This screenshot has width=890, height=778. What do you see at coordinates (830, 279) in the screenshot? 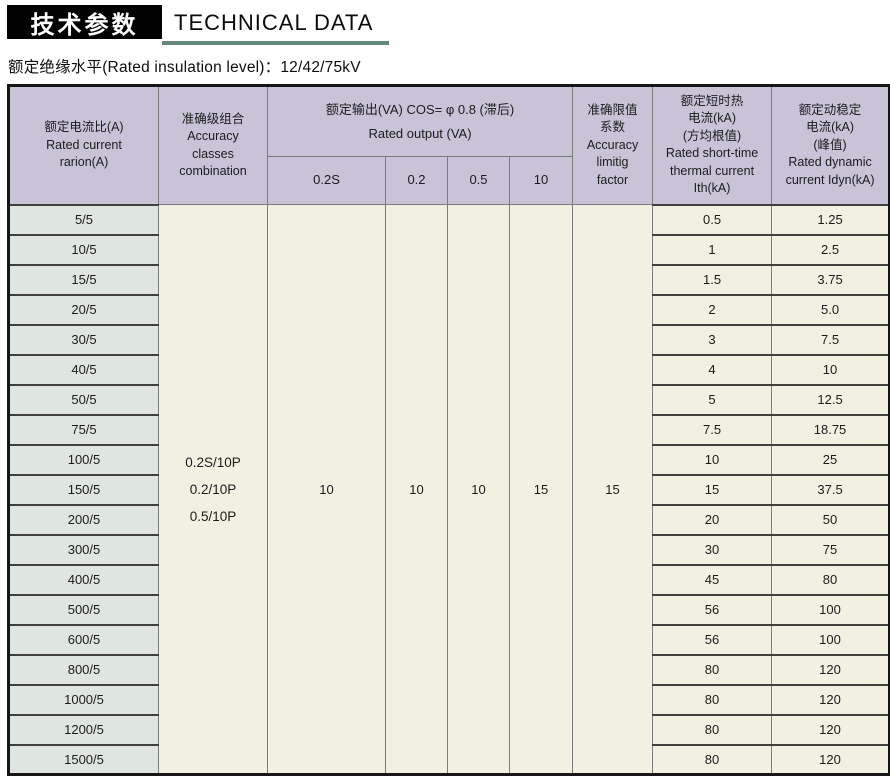
I see `dynamic-current-cell: 3.75` at bounding box center [830, 279].